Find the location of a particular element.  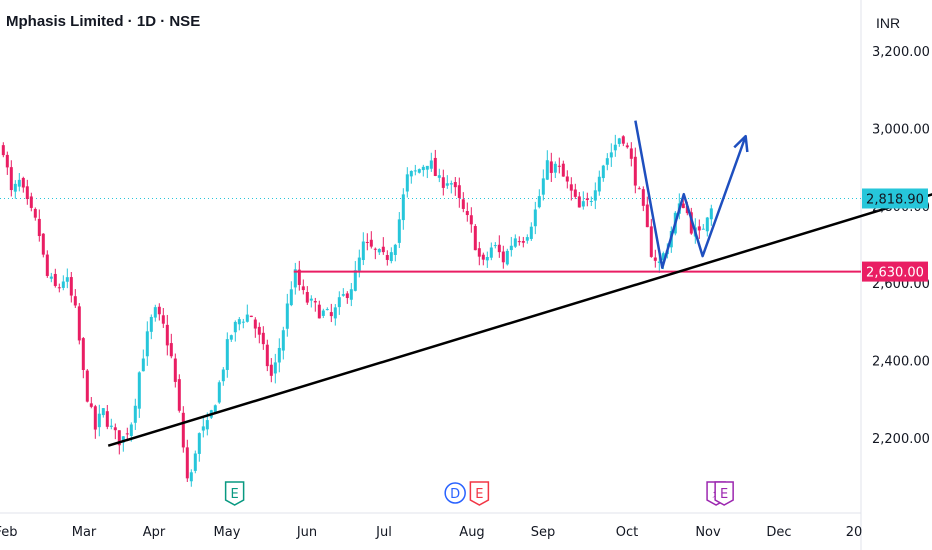

support-price-tag-bg is located at coordinates (895, 271).